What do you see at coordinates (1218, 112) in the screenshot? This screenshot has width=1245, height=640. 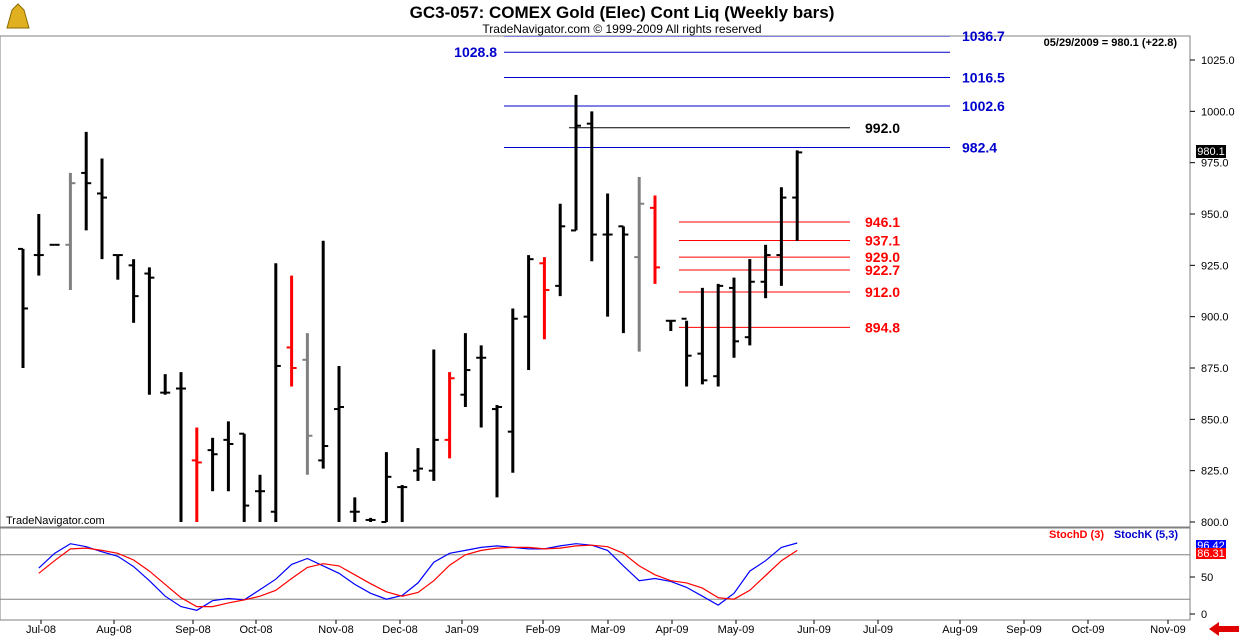 I see `y-tick-label: 1000.0` at bounding box center [1218, 112].